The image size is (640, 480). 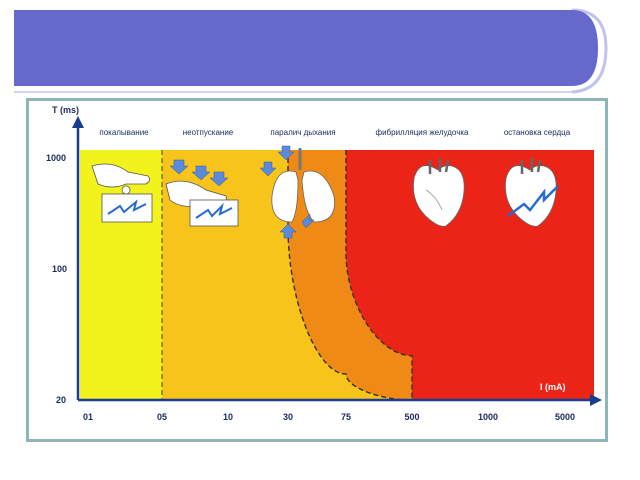 What do you see at coordinates (297, 192) in the screenshot?
I see `lungs-icon` at bounding box center [297, 192].